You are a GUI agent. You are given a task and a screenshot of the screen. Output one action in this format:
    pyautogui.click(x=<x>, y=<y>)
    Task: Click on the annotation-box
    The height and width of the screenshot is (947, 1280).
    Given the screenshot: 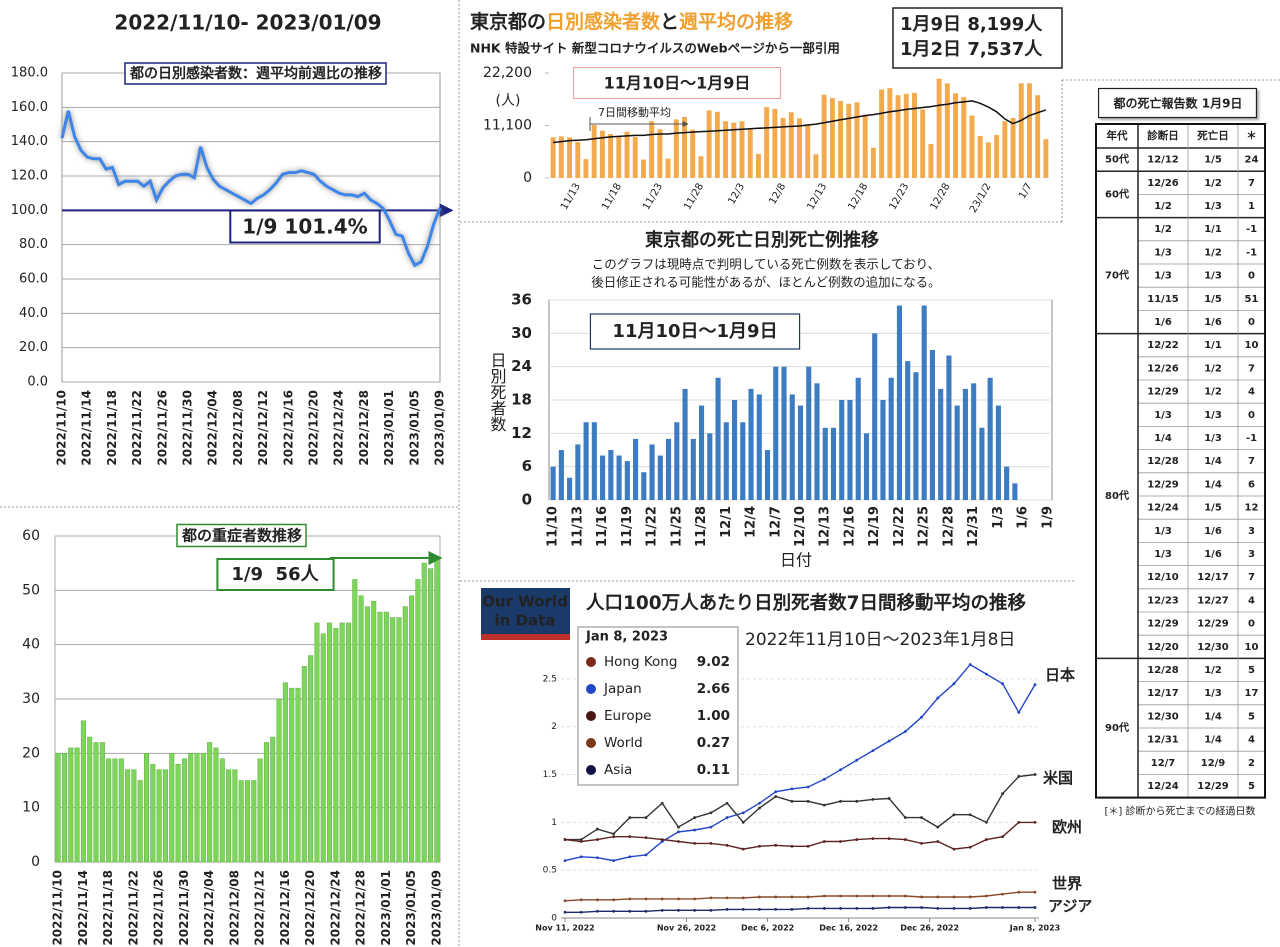 What is the action you would take?
    pyautogui.click(x=275, y=574)
    